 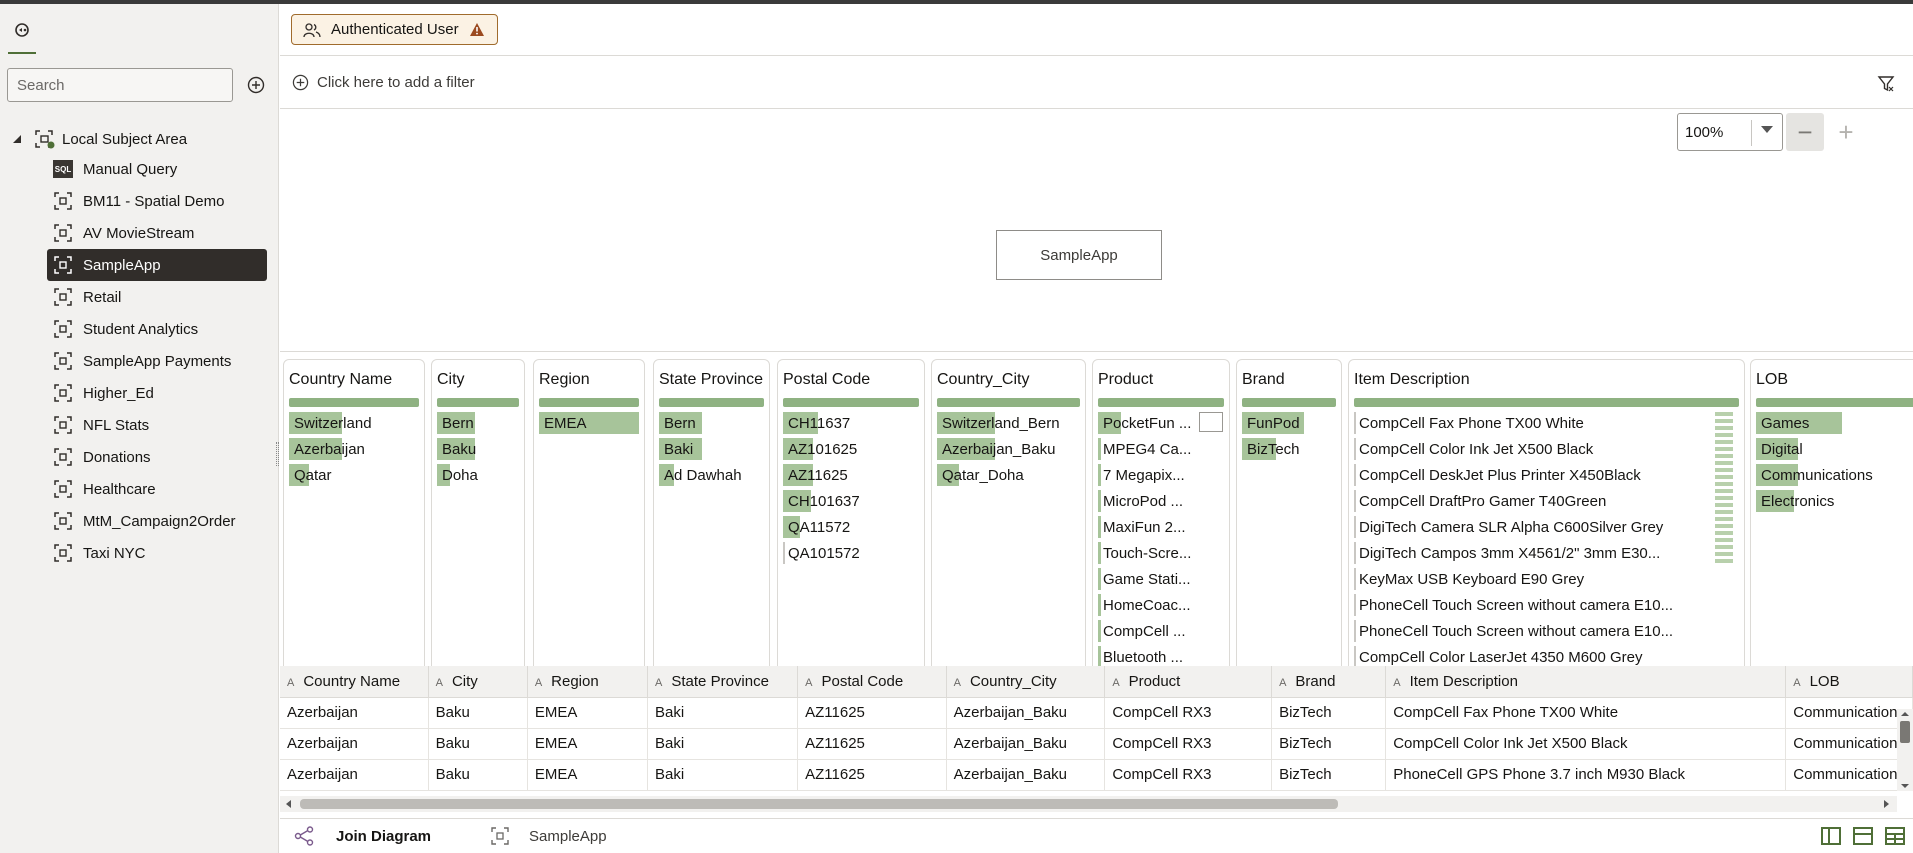 What do you see at coordinates (1849, 682) in the screenshot?
I see `column-header-lob: A LOB` at bounding box center [1849, 682].